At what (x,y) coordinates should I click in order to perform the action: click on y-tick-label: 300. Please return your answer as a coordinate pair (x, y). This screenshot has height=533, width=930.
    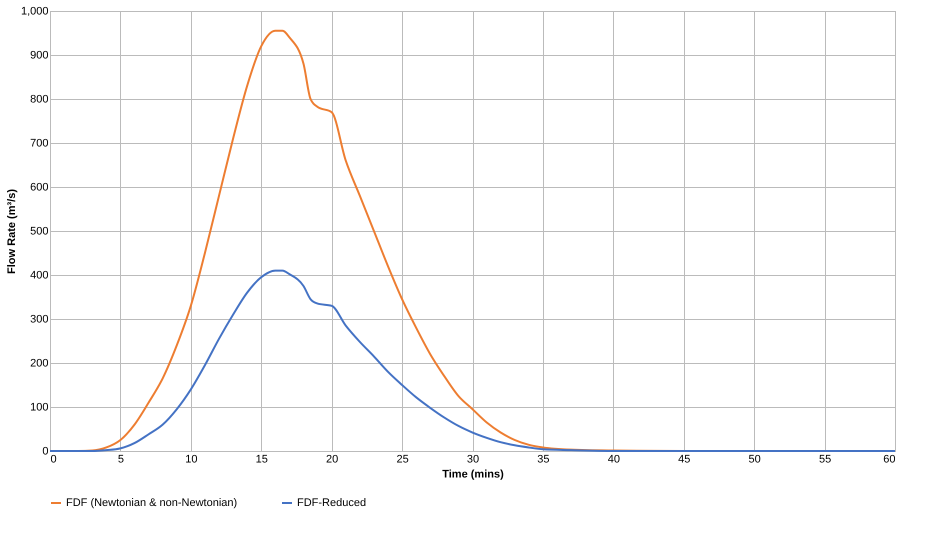
    Looking at the image, I should click on (39, 320).